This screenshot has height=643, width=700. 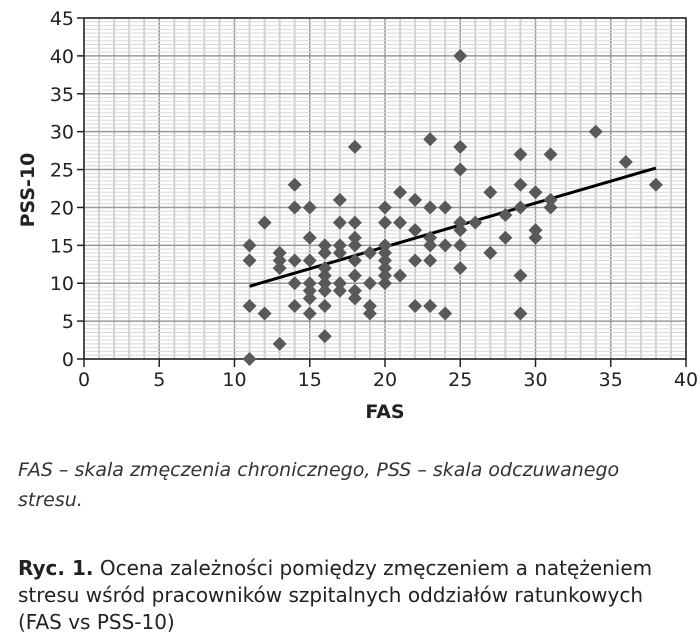 What do you see at coordinates (310, 380) in the screenshot?
I see `x-tick-label: 15` at bounding box center [310, 380].